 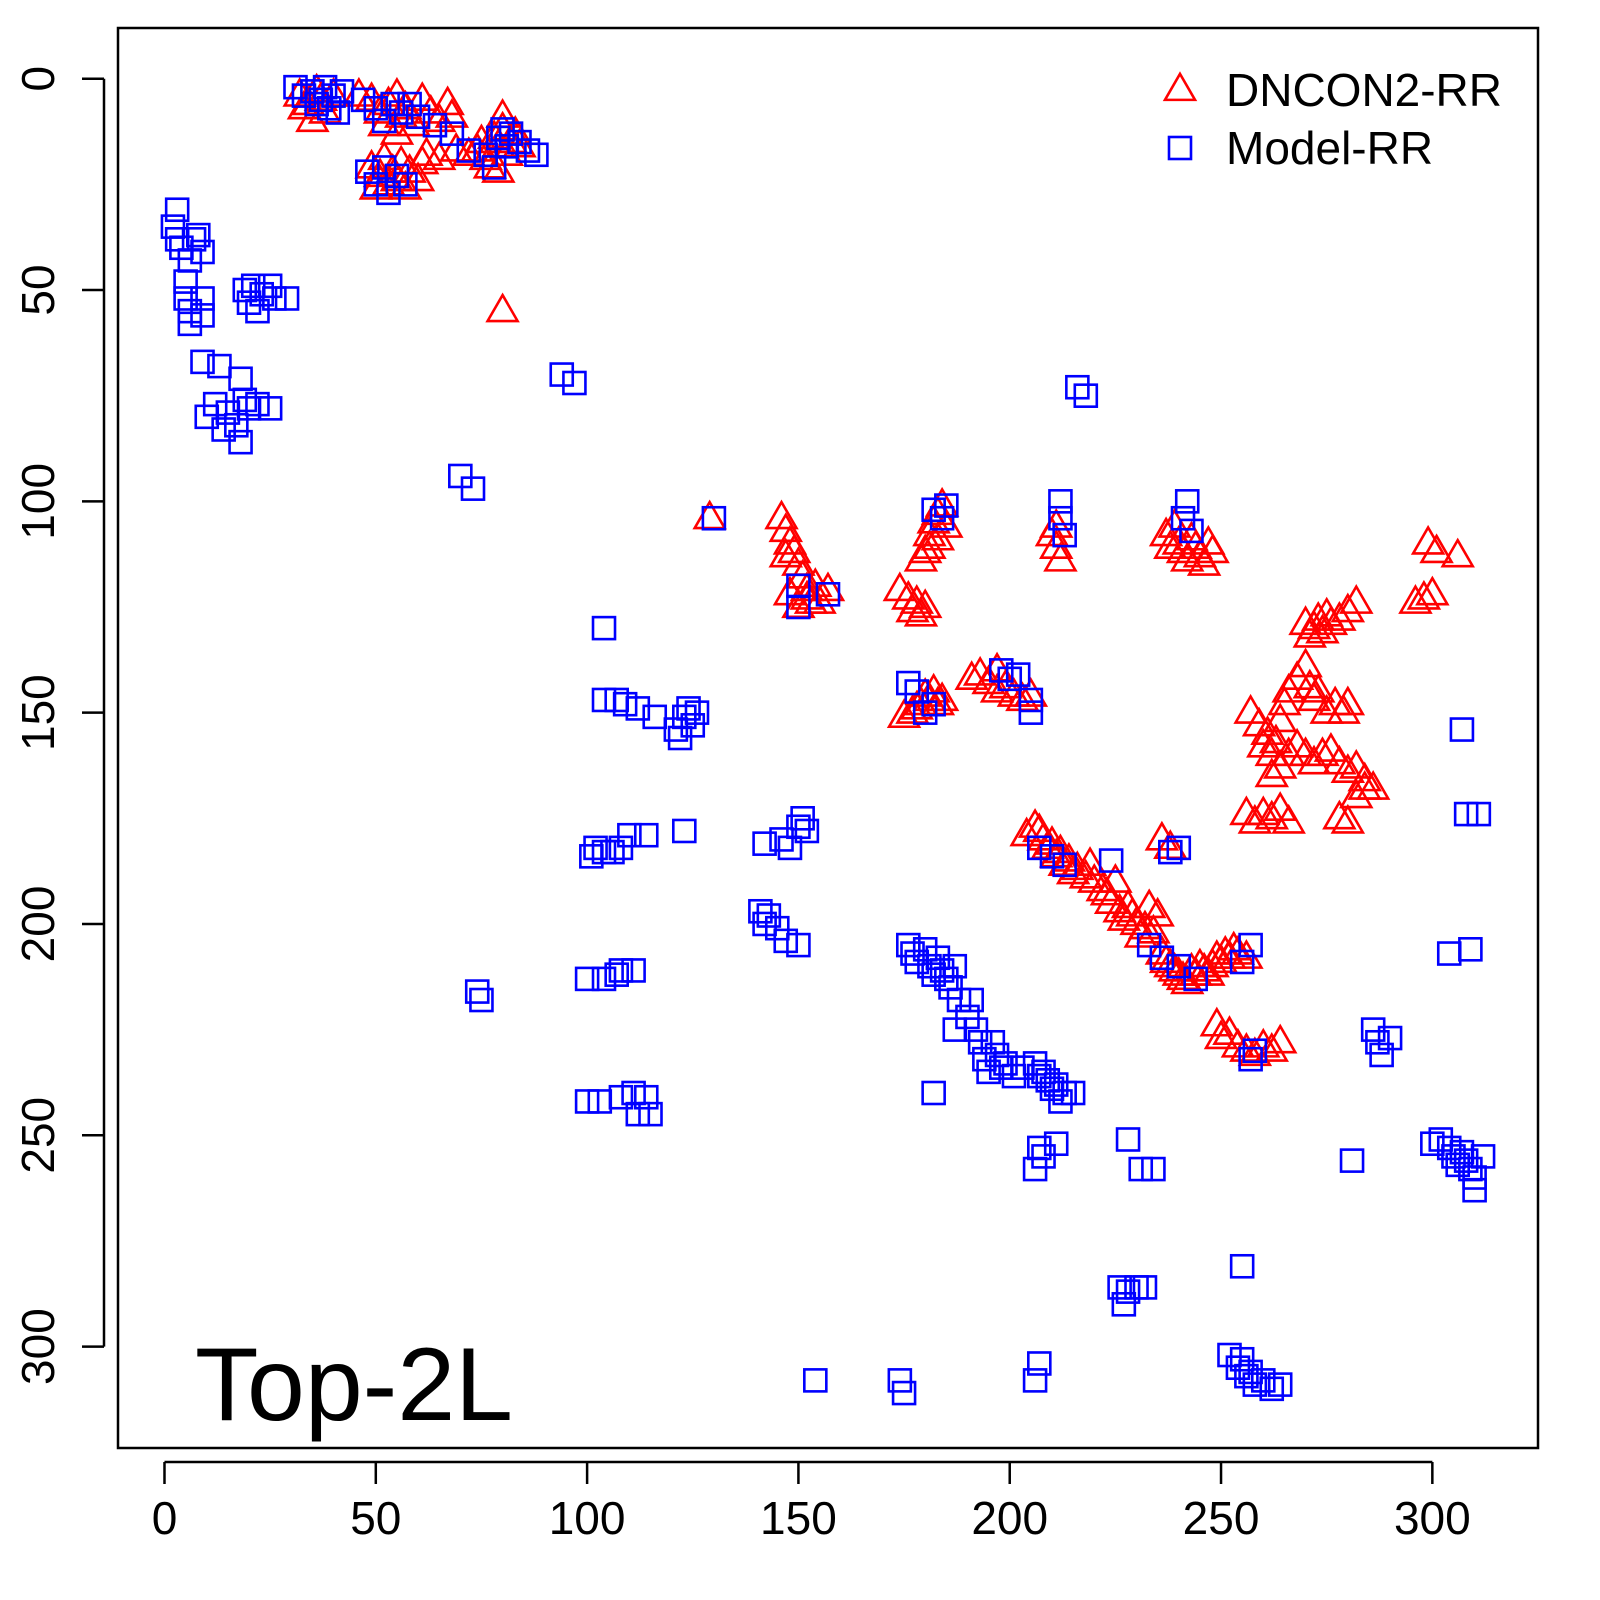 I want to click on y-tick-label: 250, so click(x=38, y=1135).